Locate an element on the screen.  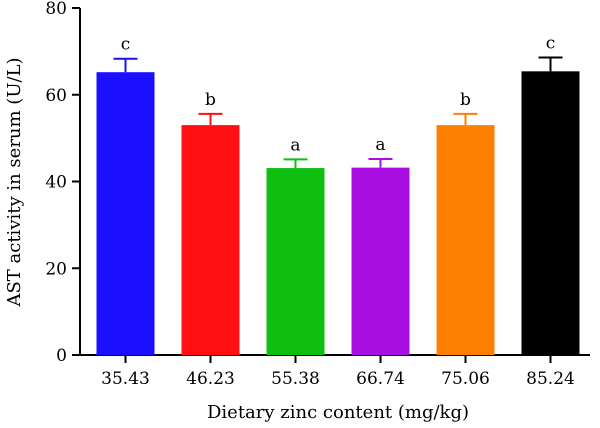
x-tick-label: 35.43 is located at coordinates (125, 379).